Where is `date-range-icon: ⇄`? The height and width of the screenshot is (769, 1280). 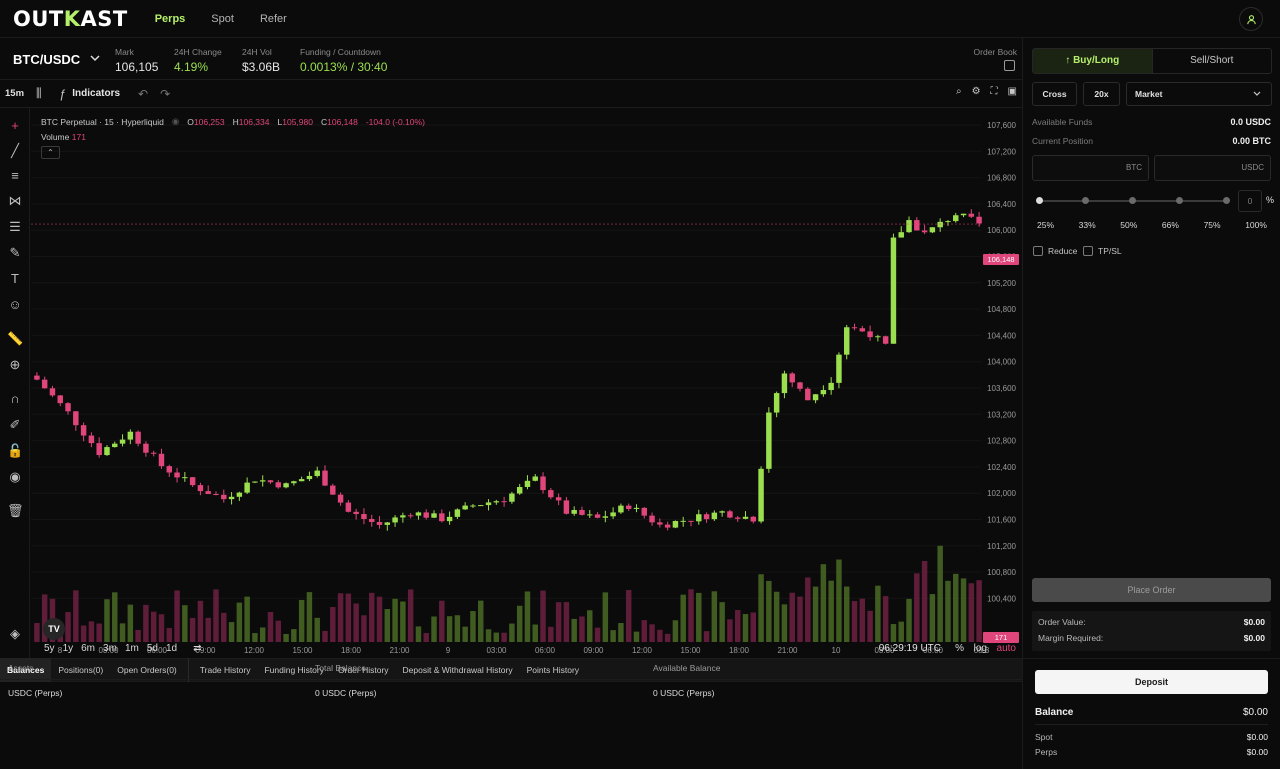
date-range-icon: ⇄ is located at coordinates (197, 648).